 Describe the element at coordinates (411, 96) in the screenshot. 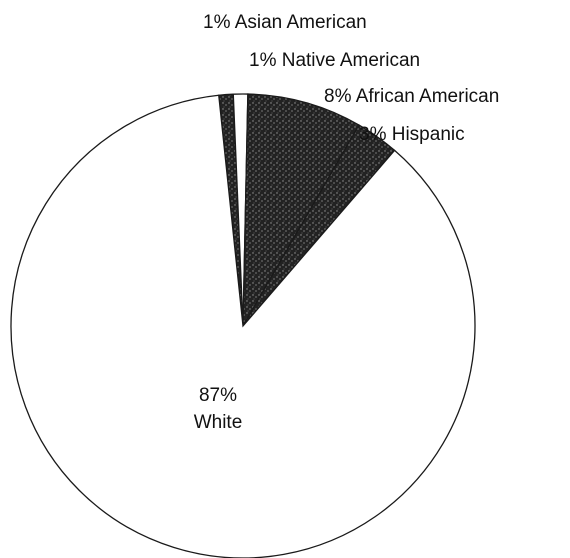

I see `slice-label-african-american: 8% African American` at that location.